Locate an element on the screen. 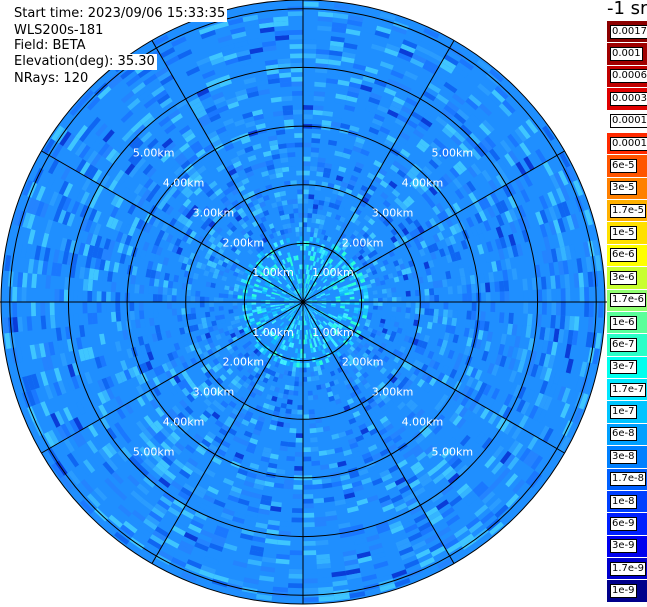 The height and width of the screenshot is (607, 647). colorbar-title: -1 sr is located at coordinates (627, 9).